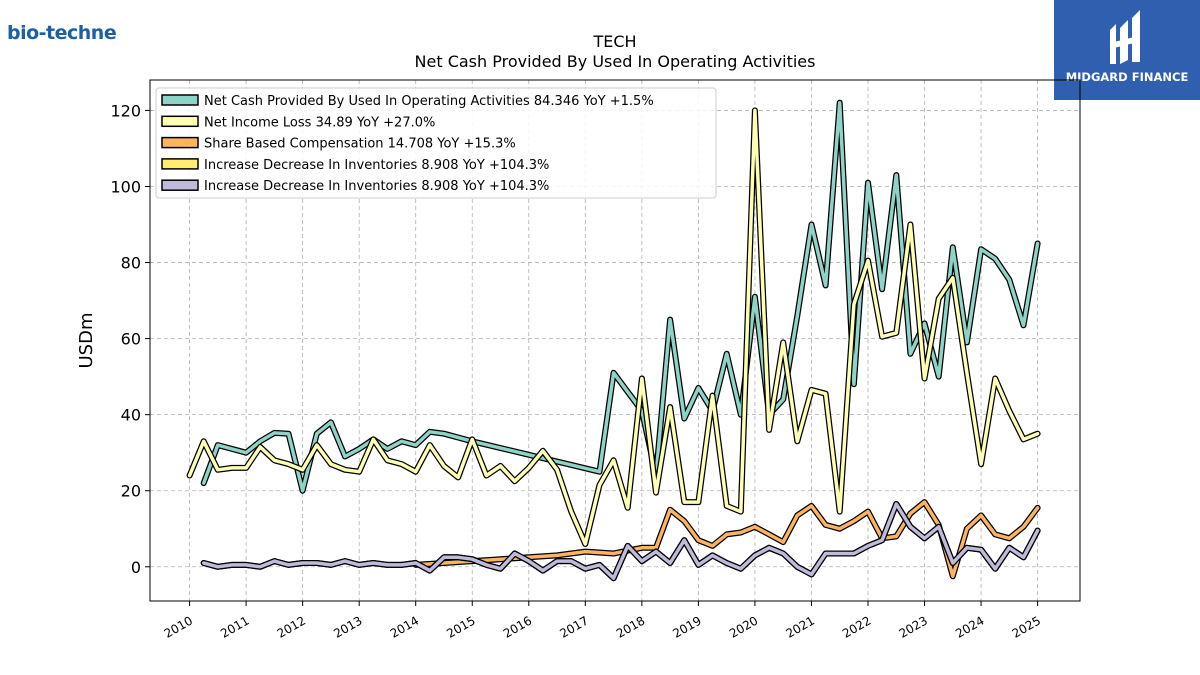  Describe the element at coordinates (131, 263) in the screenshot. I see `y-tick-label: 80` at that location.